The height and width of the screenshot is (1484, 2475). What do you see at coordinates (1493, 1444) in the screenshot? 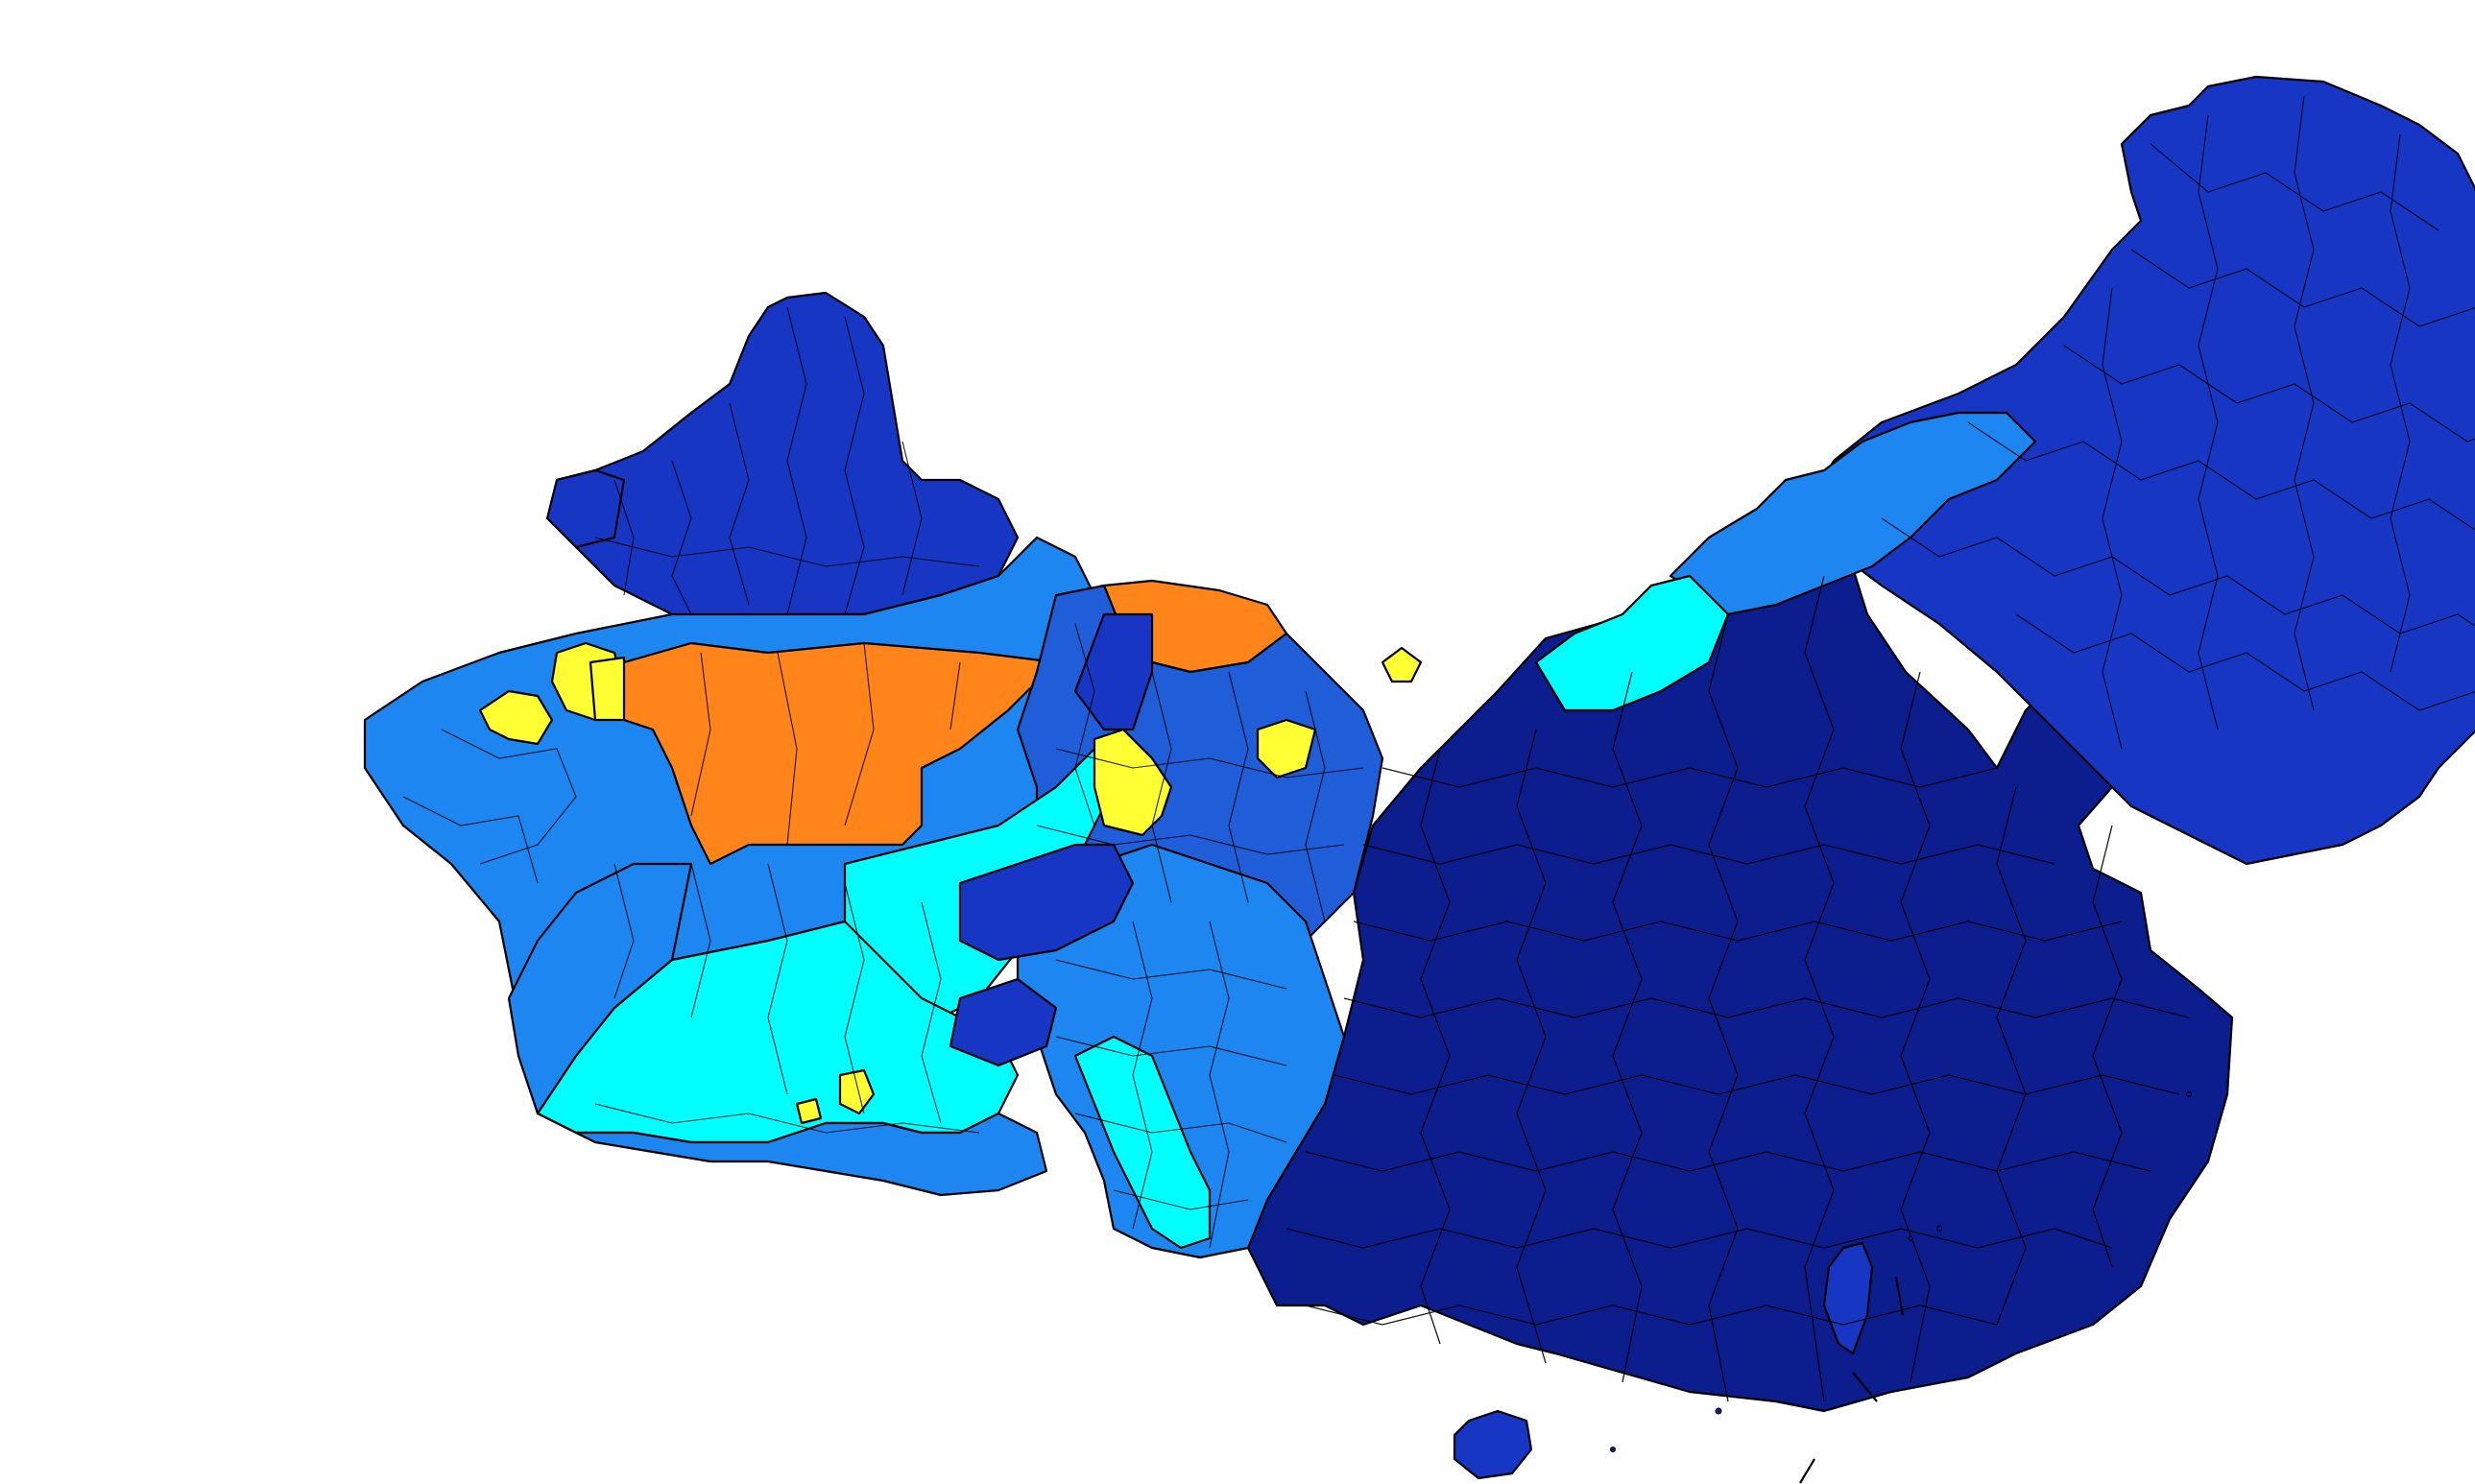
I see `region-hainan` at bounding box center [1493, 1444].